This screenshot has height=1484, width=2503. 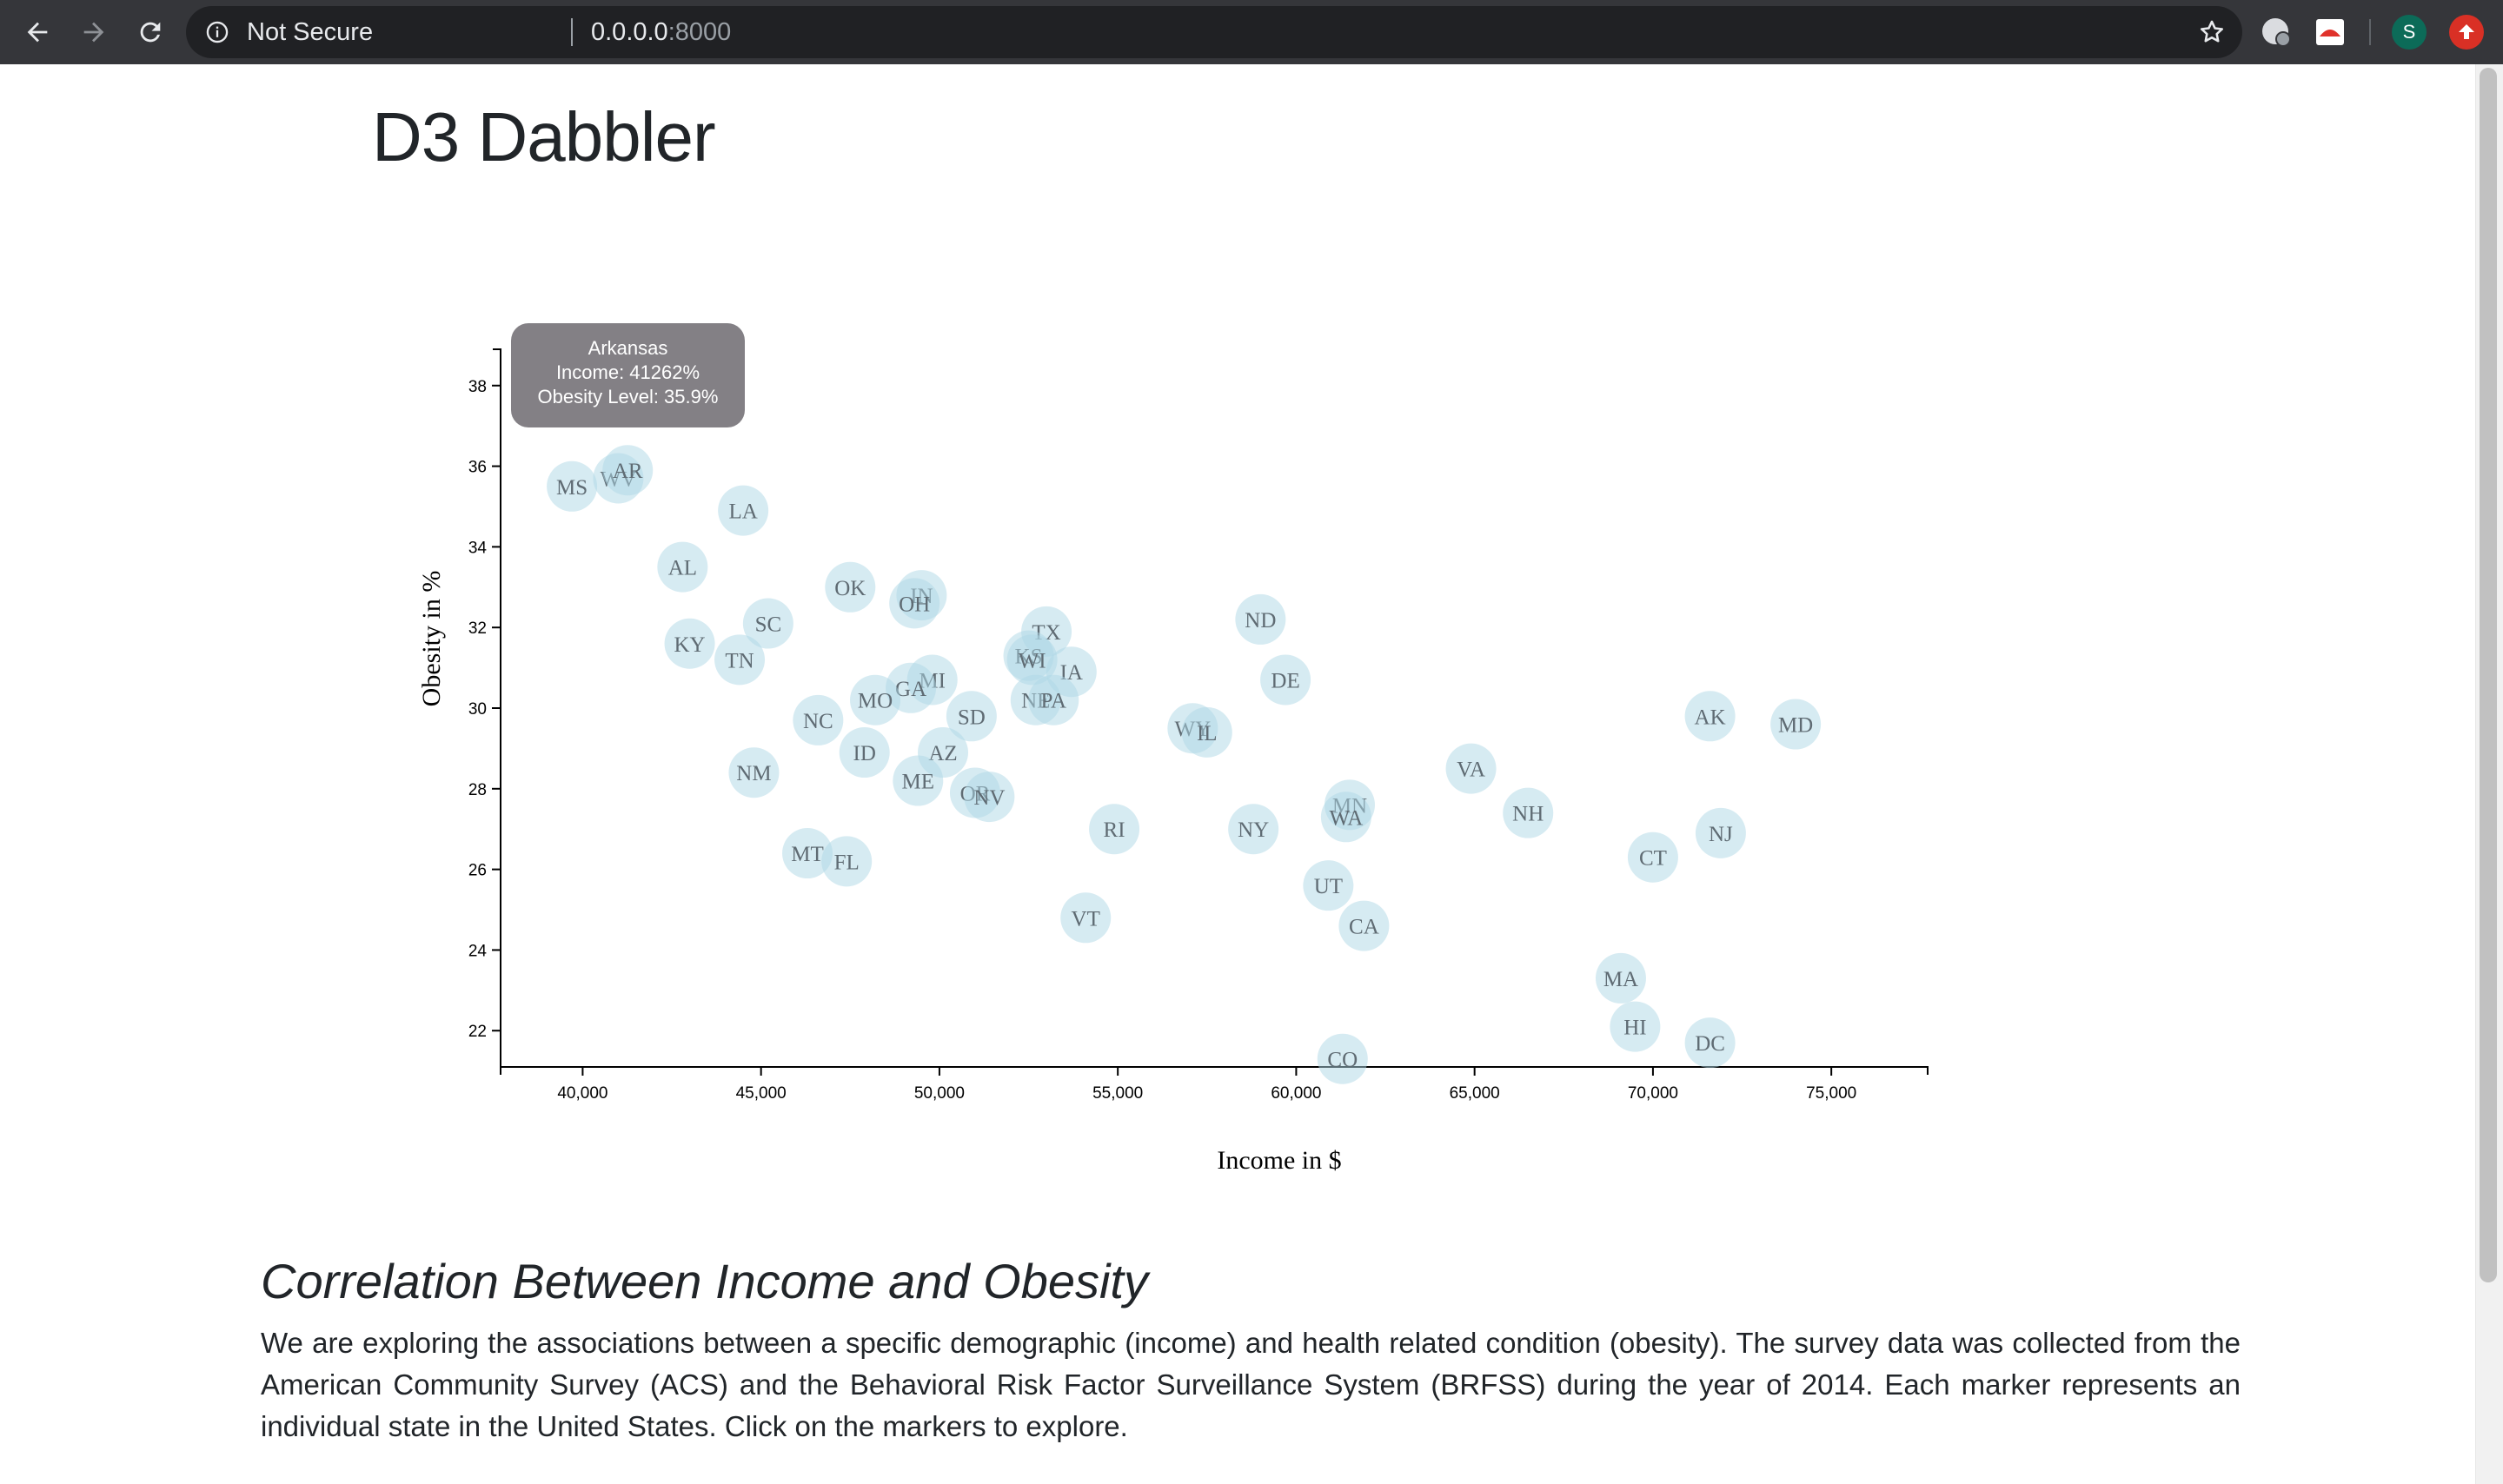 I want to click on browser-toolbar: Not Secure 0.0.0.0:8000 S, so click(x=1251, y=32).